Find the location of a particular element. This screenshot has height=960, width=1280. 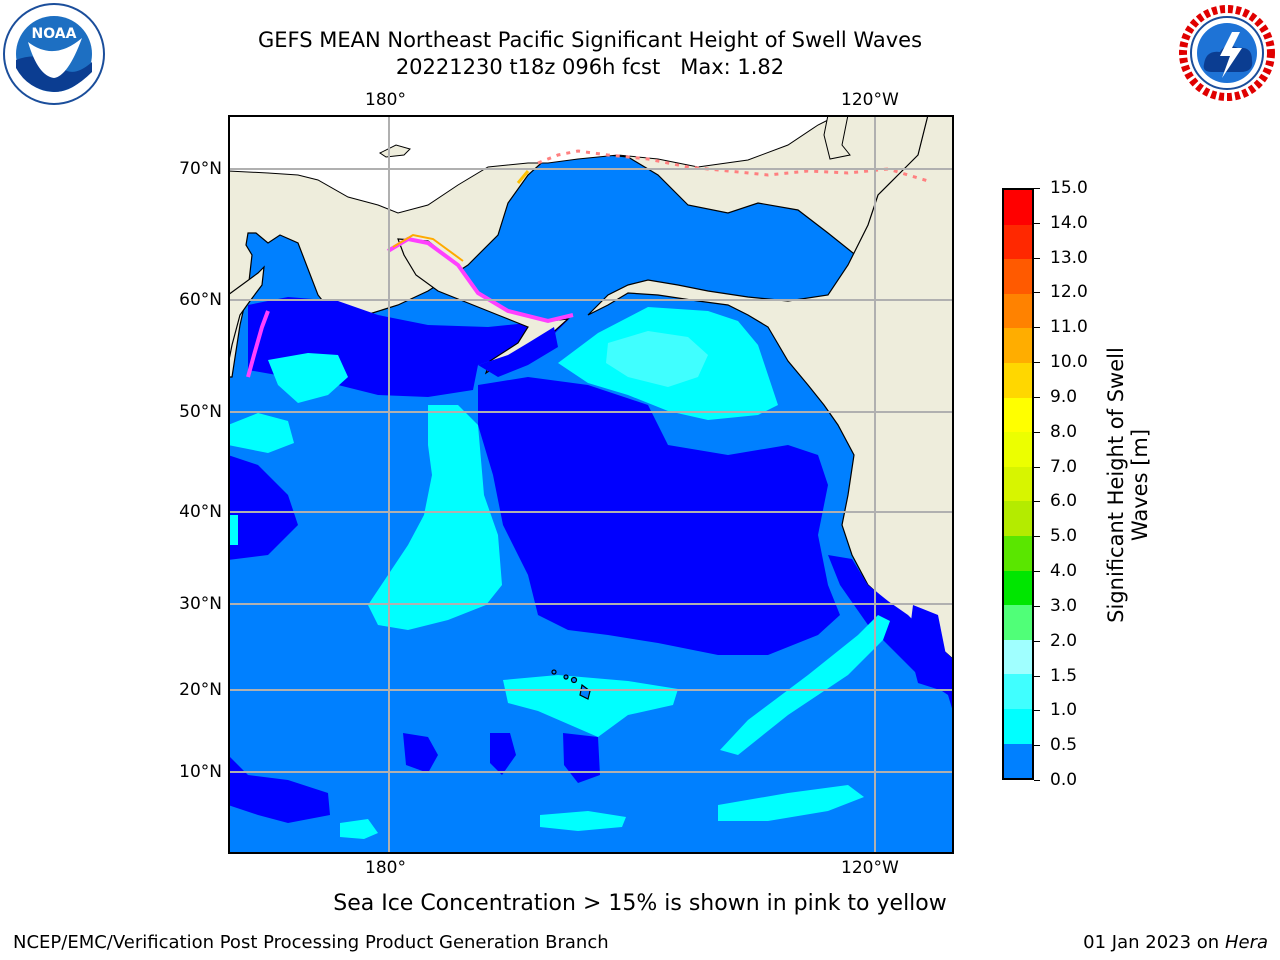

ocean-cyan-west2 is located at coordinates (261, 433).